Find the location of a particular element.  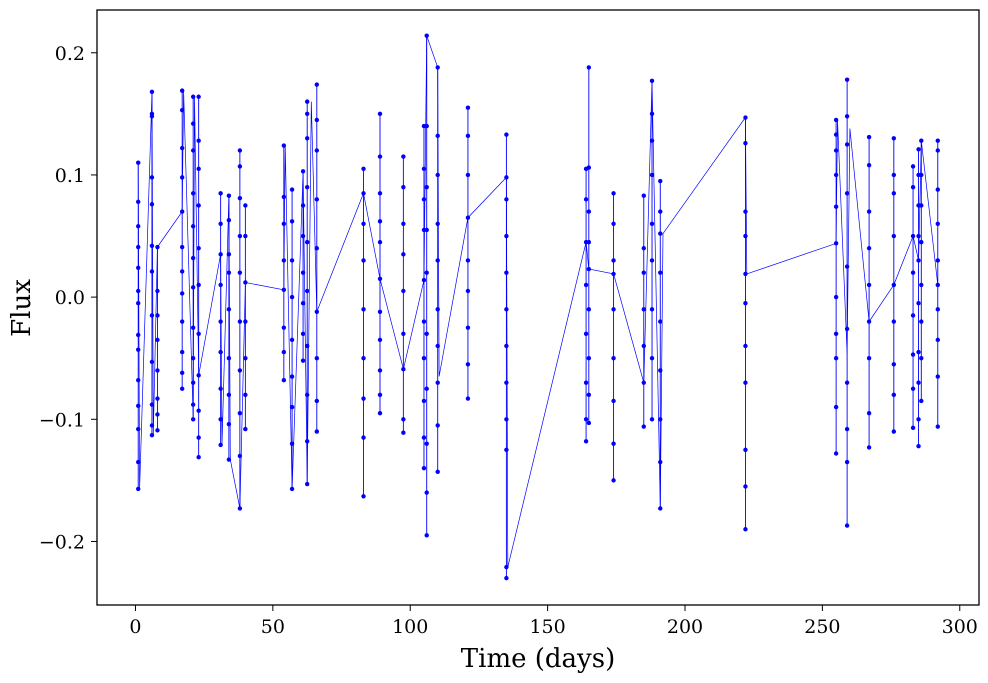

x-axis: 0 50 100 150 200 250 300 is located at coordinates (553, 621).